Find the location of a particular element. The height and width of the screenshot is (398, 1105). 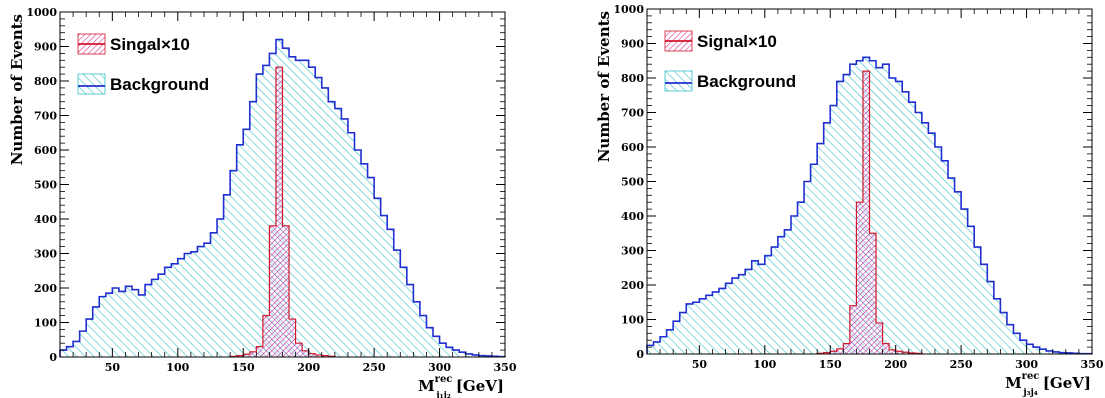

legend-label-signal: Signal×10 is located at coordinates (737, 41).